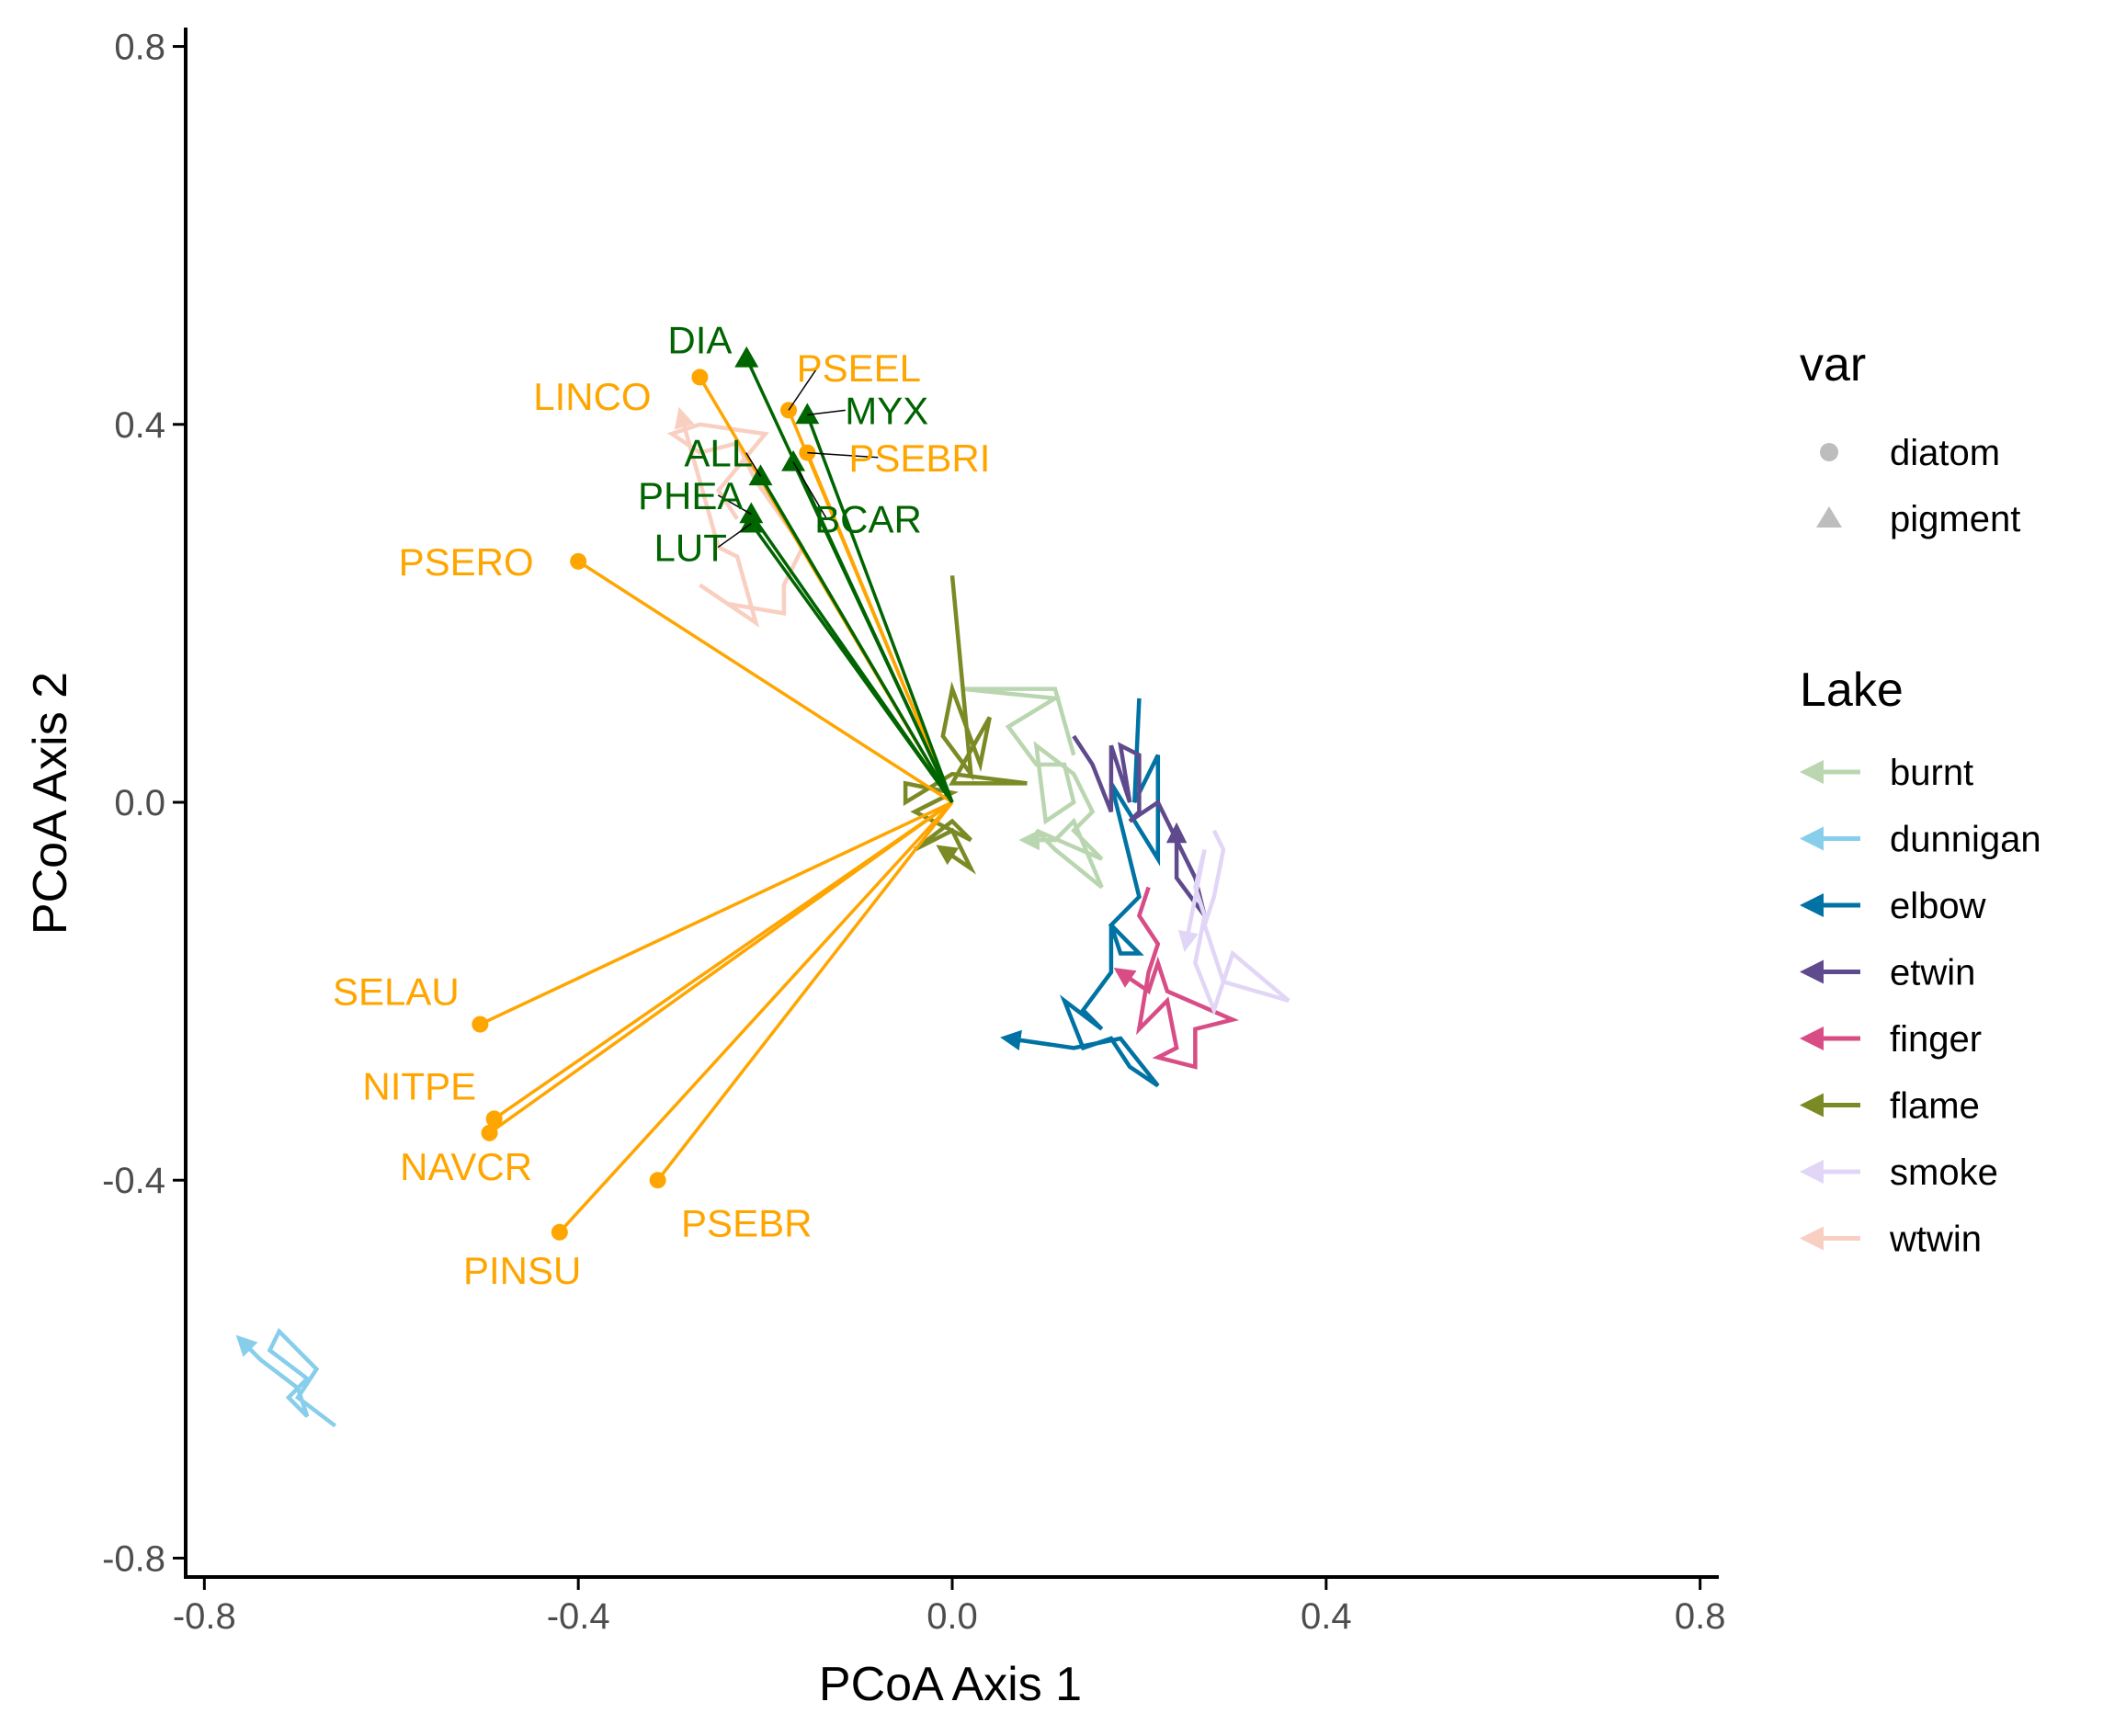 The height and width of the screenshot is (1736, 2103). What do you see at coordinates (859, 368) in the screenshot?
I see `vector-label-pseel: PSEEL` at bounding box center [859, 368].